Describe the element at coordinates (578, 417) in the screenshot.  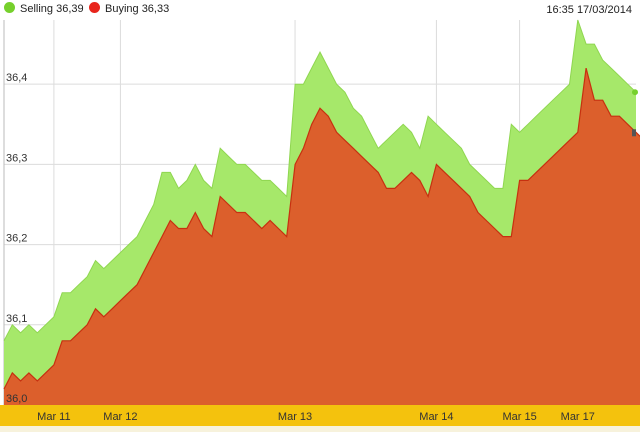
I see `x-tick-label: Mar 17` at that location.